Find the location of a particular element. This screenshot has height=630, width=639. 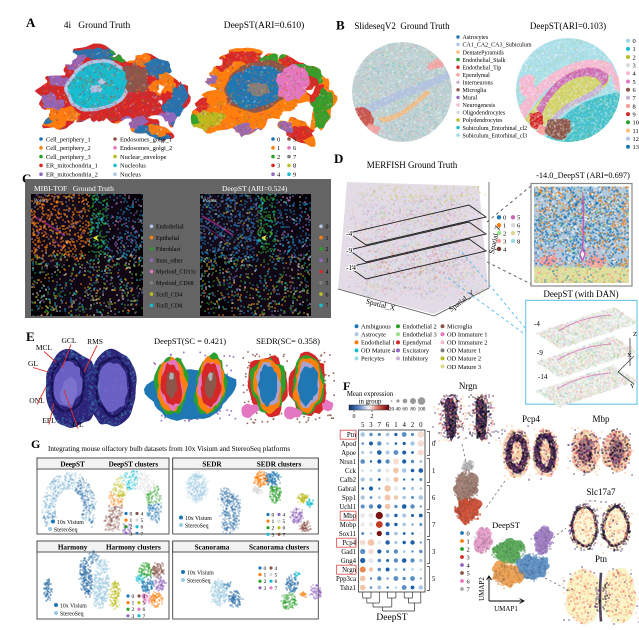

svg-text: Sox11 is located at coordinates (347, 534).